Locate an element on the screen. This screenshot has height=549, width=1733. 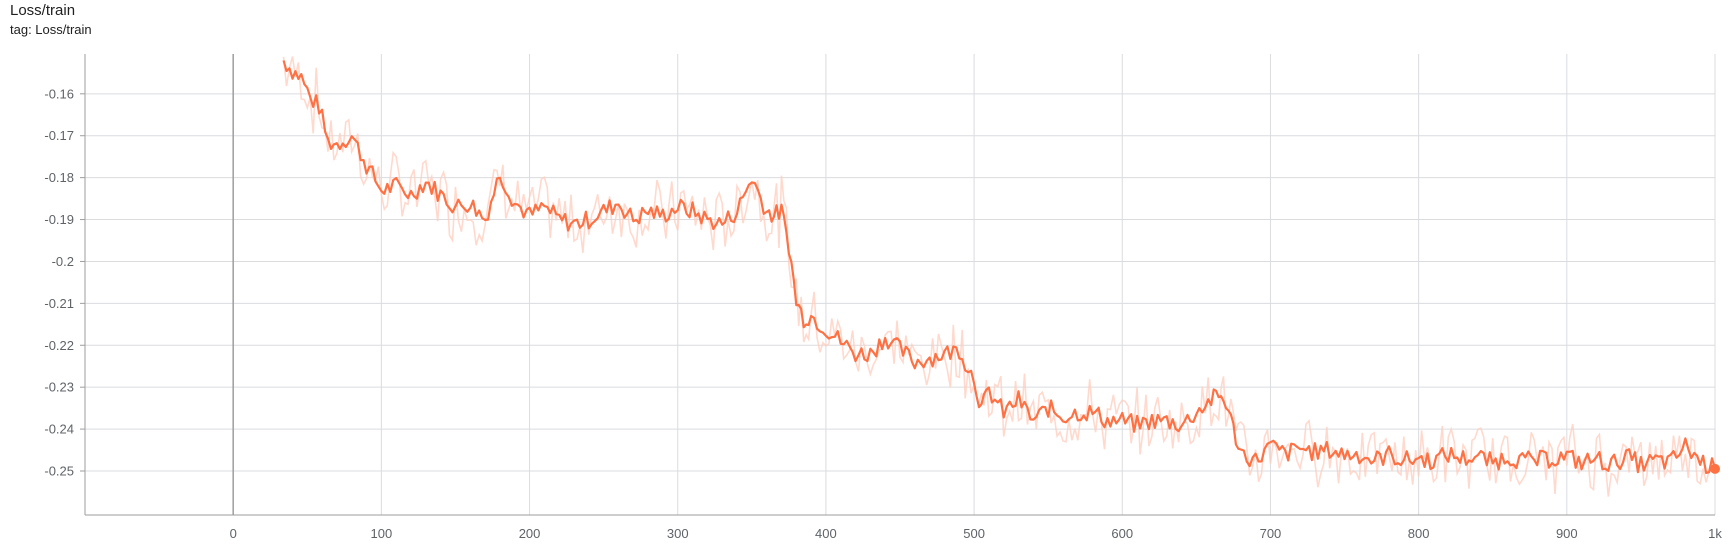
x-tick-label: 700 is located at coordinates (1271, 533).